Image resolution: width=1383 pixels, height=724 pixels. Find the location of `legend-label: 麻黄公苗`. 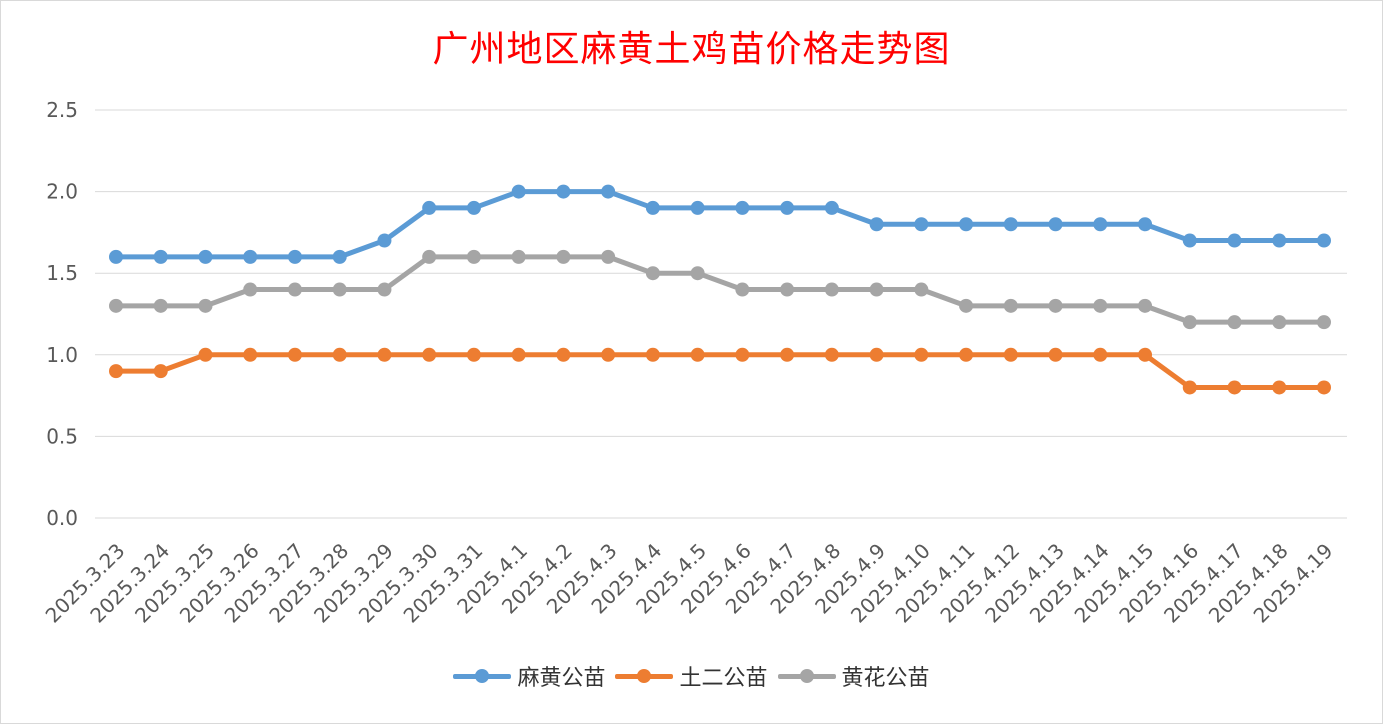

legend-label: 麻黄公苗 is located at coordinates (561, 678).